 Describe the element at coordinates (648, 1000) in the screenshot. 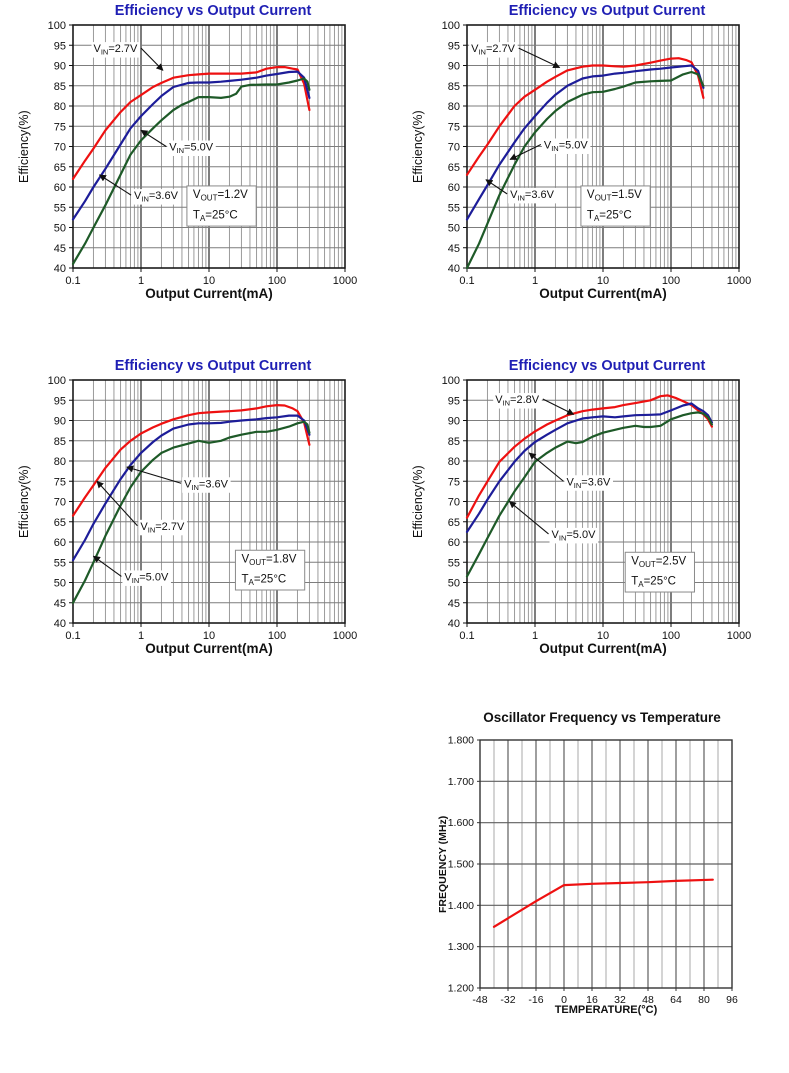

I see `x-tick-label: 48` at that location.